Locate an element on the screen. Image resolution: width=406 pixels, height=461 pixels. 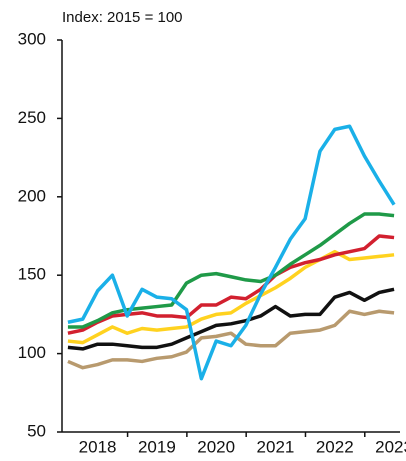
x-tick-label: 2023 is located at coordinates (390, 446).